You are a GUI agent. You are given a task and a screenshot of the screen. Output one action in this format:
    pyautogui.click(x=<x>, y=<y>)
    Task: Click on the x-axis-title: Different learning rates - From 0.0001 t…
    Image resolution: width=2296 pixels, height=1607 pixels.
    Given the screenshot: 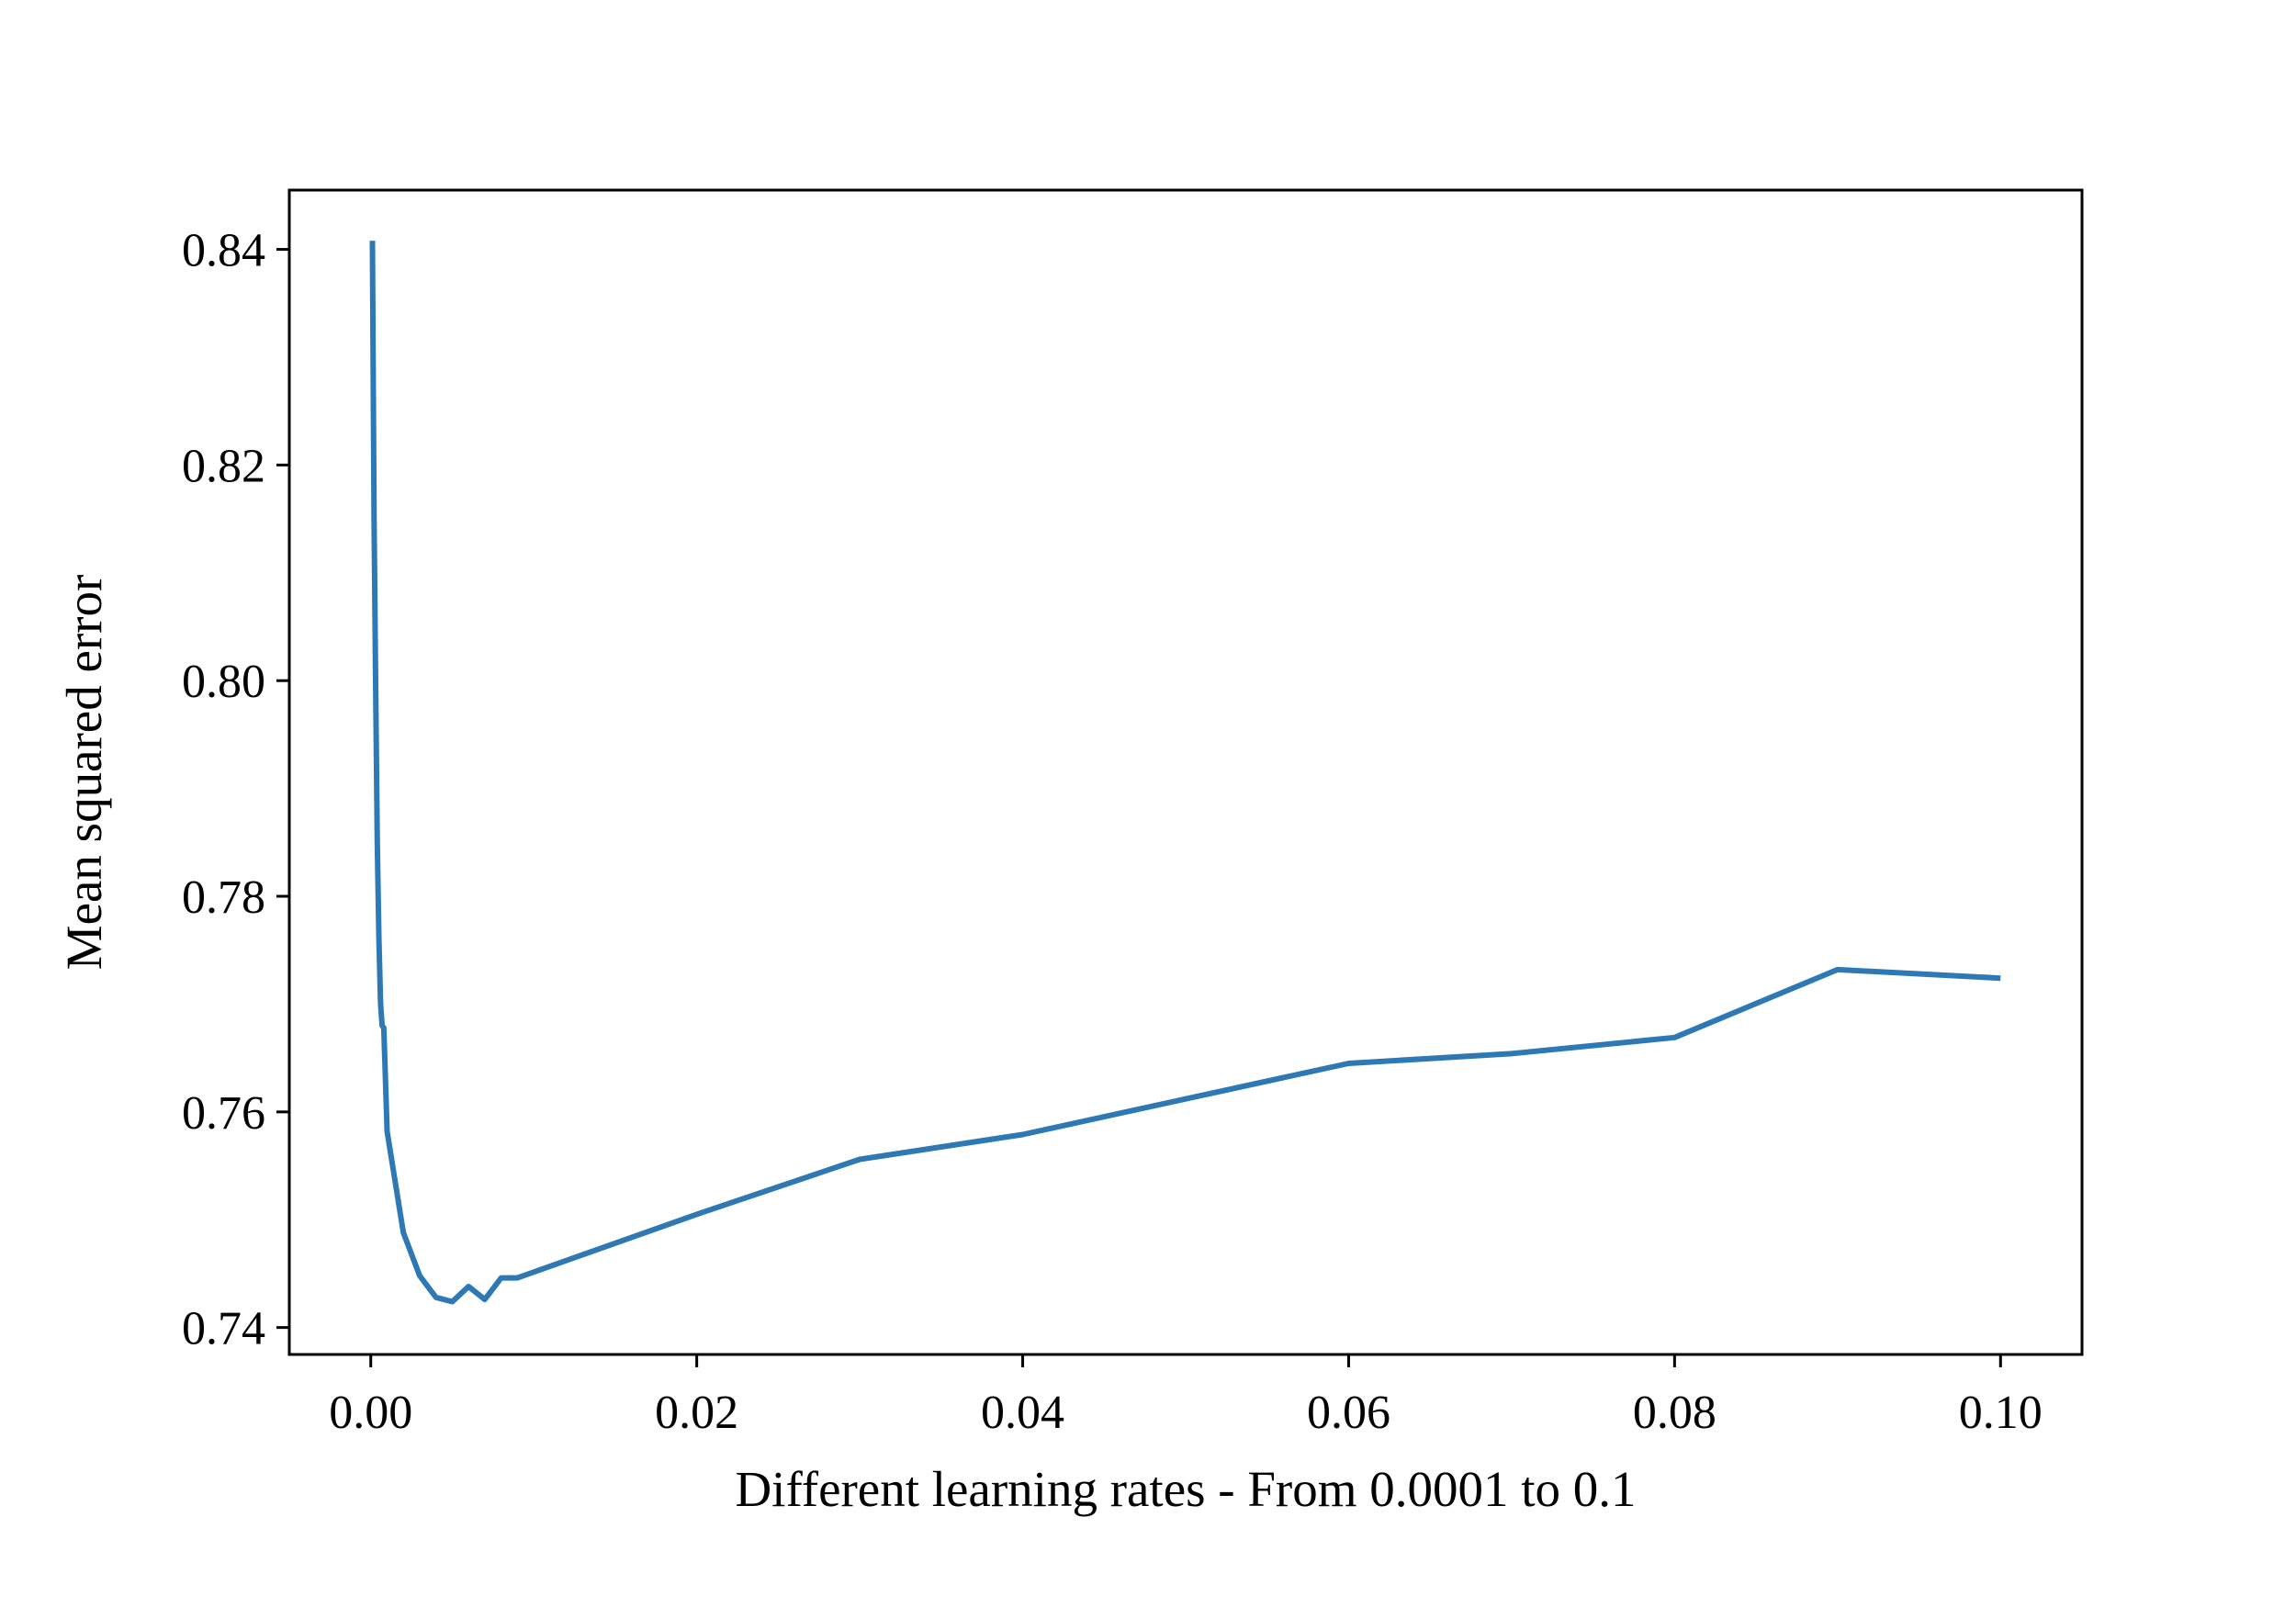 What is the action you would take?
    pyautogui.click(x=1185, y=1489)
    